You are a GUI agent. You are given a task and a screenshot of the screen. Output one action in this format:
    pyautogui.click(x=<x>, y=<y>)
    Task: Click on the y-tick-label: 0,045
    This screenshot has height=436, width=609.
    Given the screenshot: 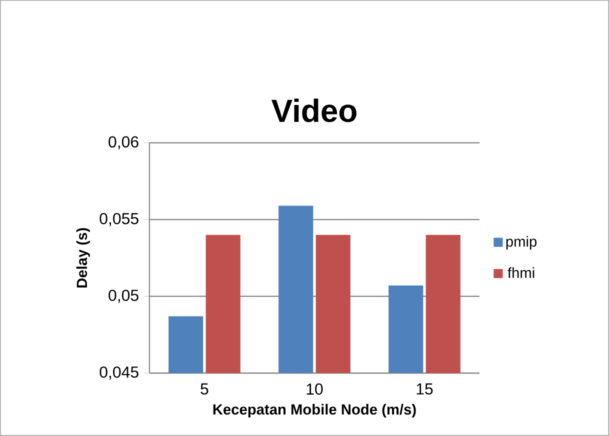 What is the action you would take?
    pyautogui.click(x=119, y=373)
    